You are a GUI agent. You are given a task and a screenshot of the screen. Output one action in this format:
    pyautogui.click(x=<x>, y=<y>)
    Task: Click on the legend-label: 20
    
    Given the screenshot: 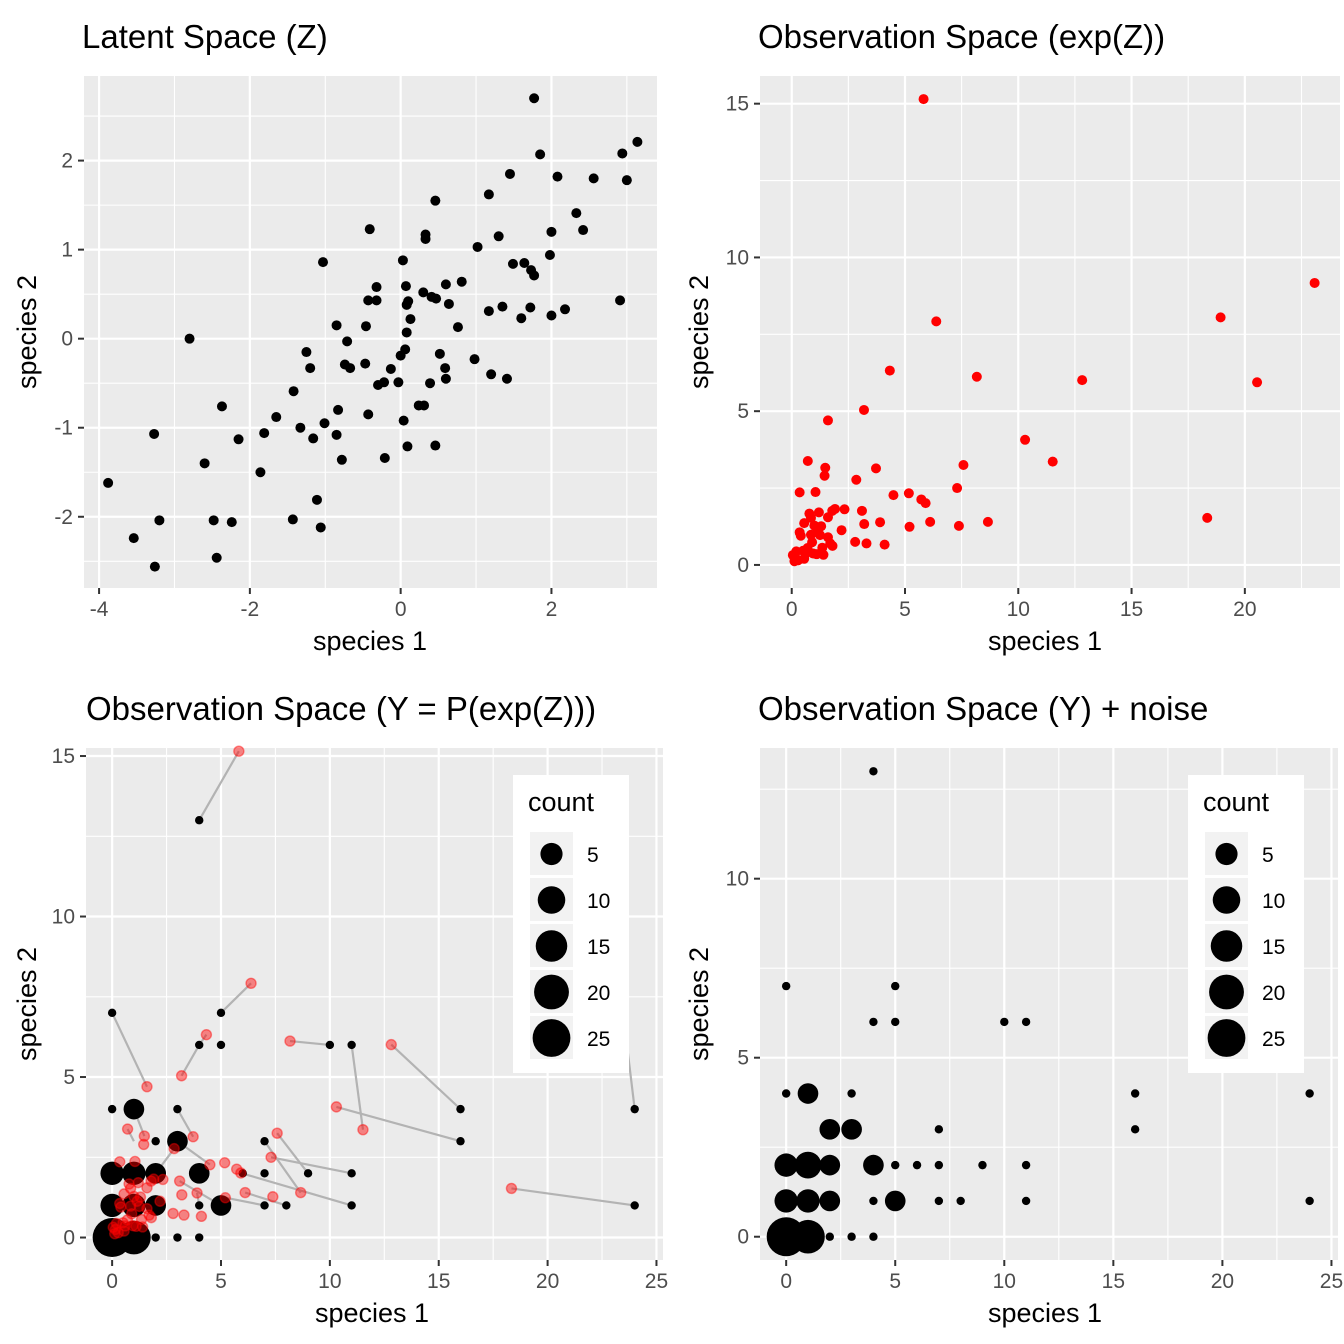 What is the action you would take?
    pyautogui.click(x=1273, y=993)
    